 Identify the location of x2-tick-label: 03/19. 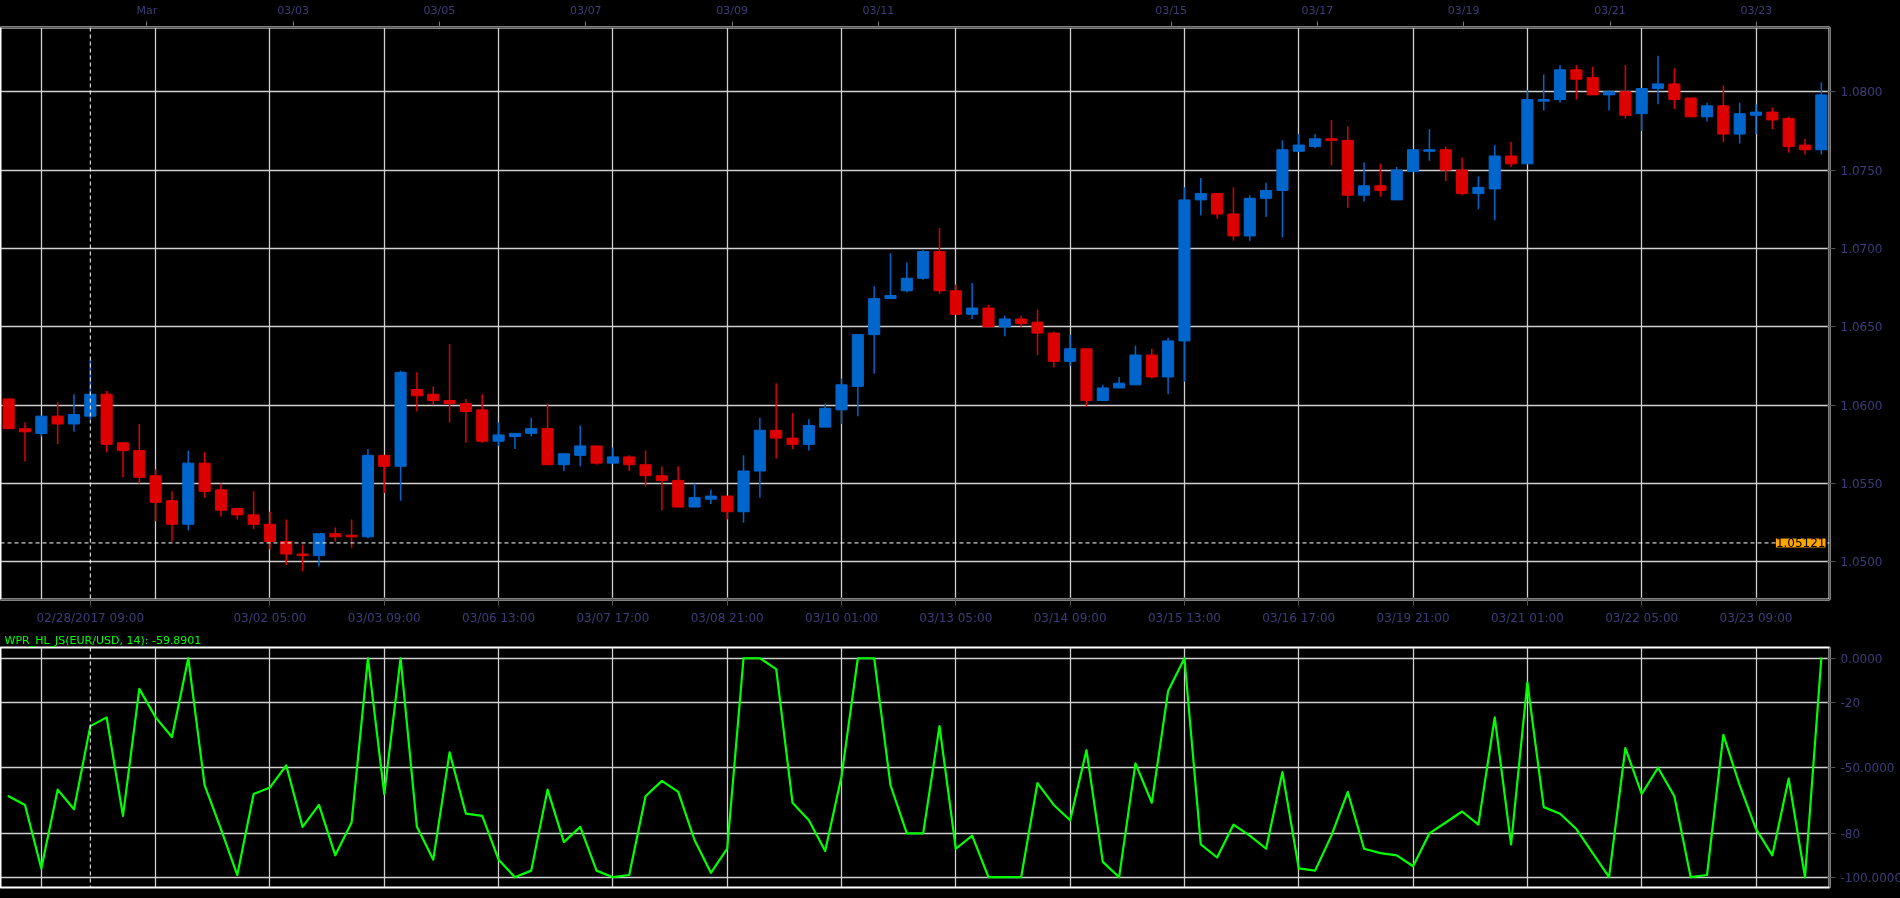
(1463, 10).